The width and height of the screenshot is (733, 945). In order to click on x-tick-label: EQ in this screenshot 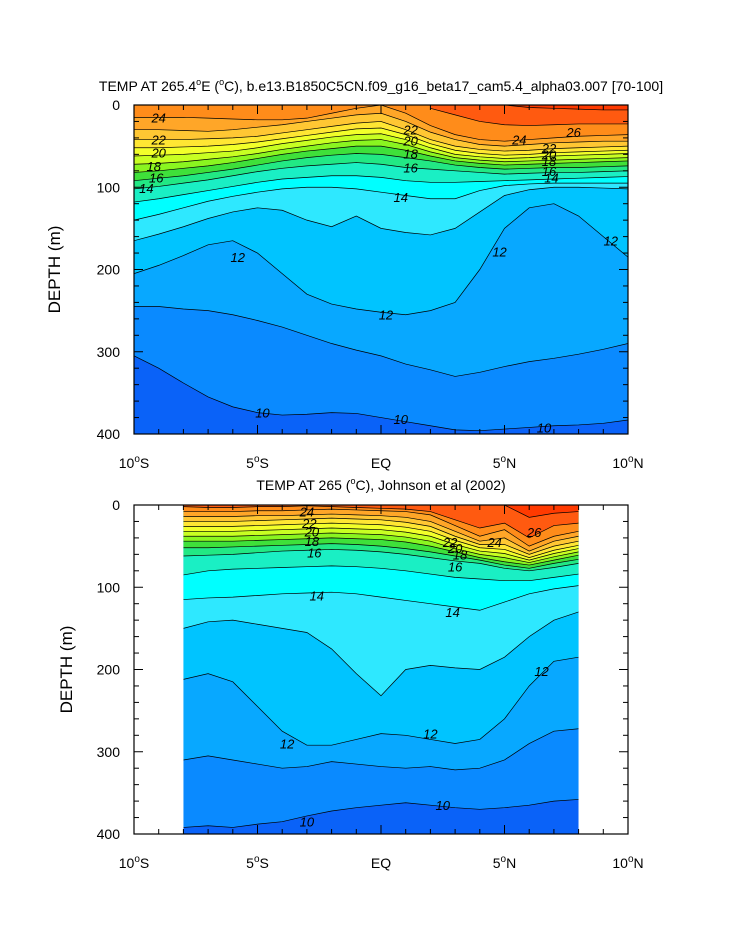, I will do `click(381, 863)`.